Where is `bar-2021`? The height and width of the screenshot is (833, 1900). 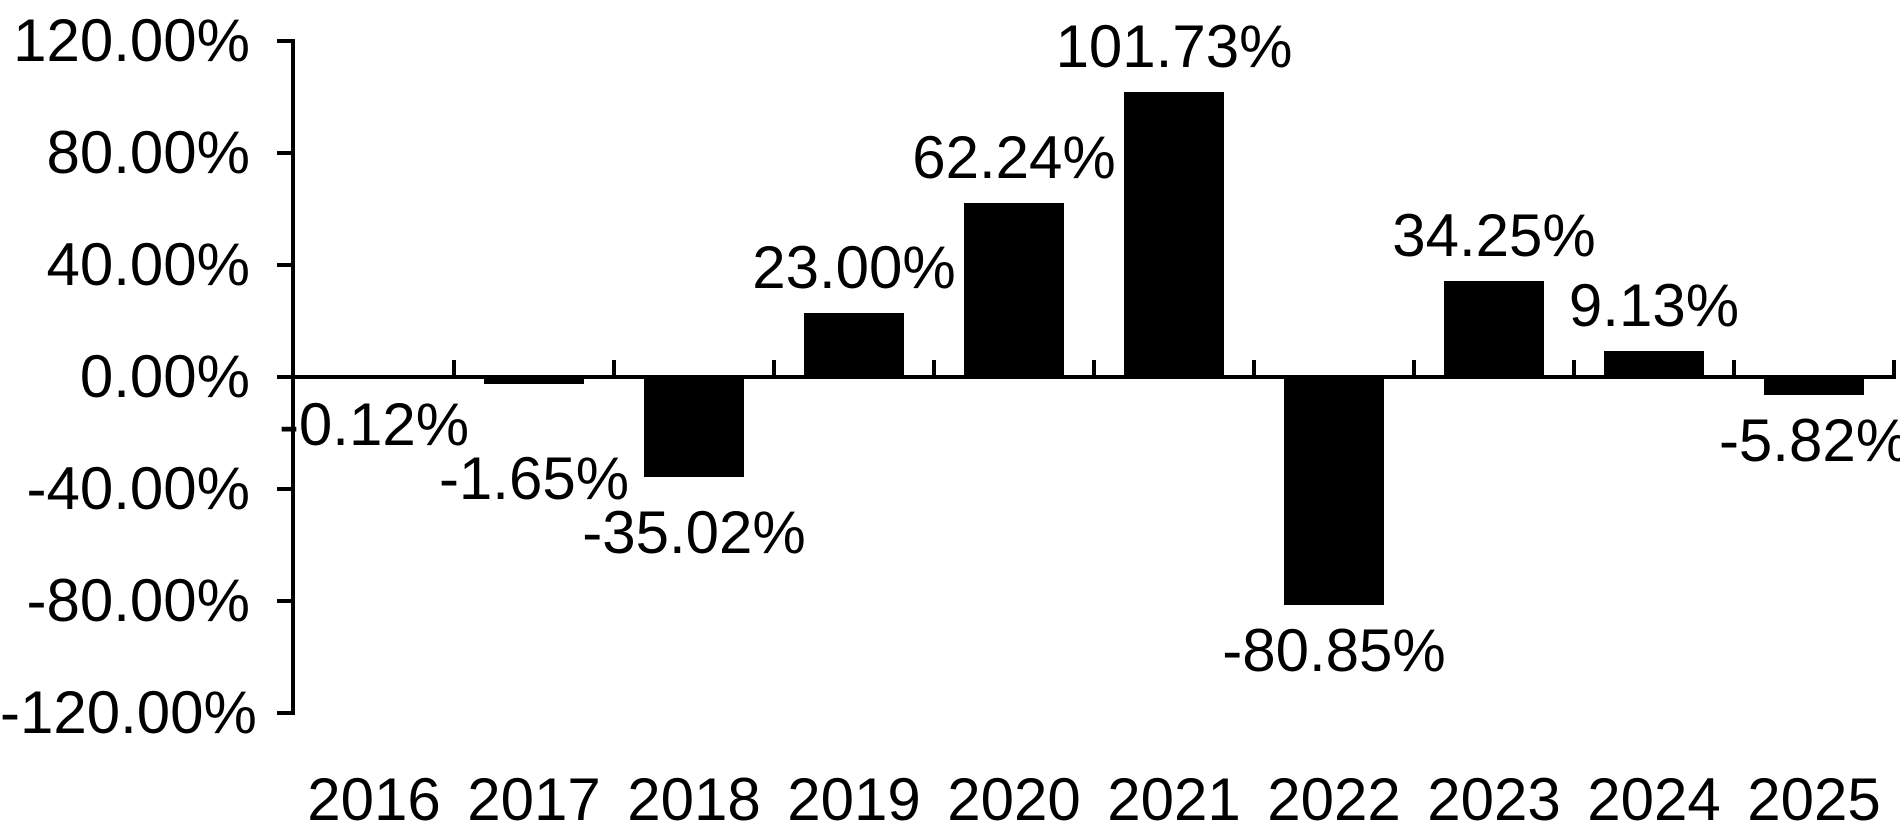
bar-2021 is located at coordinates (1174, 235).